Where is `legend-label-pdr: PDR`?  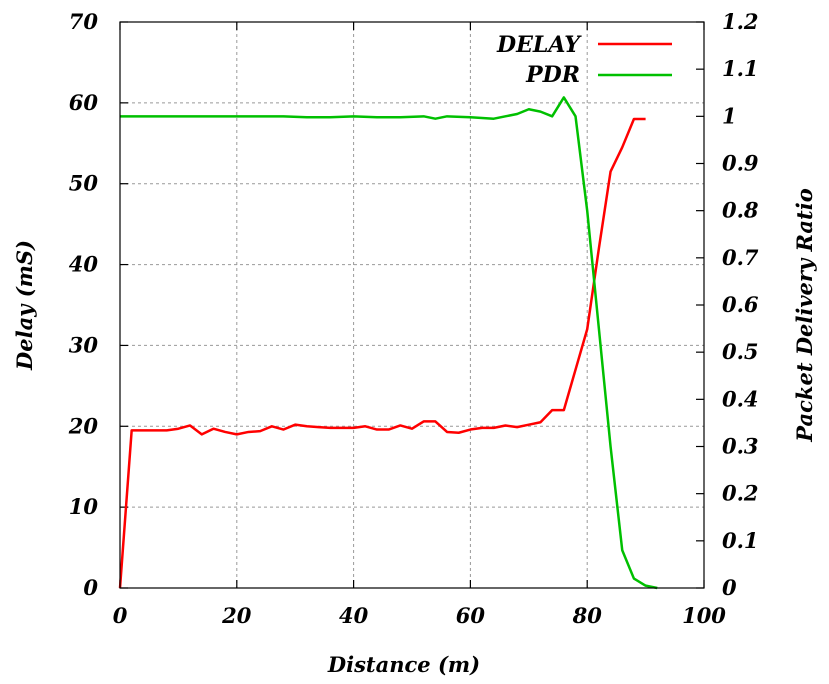 legend-label-pdr: PDR is located at coordinates (552, 75).